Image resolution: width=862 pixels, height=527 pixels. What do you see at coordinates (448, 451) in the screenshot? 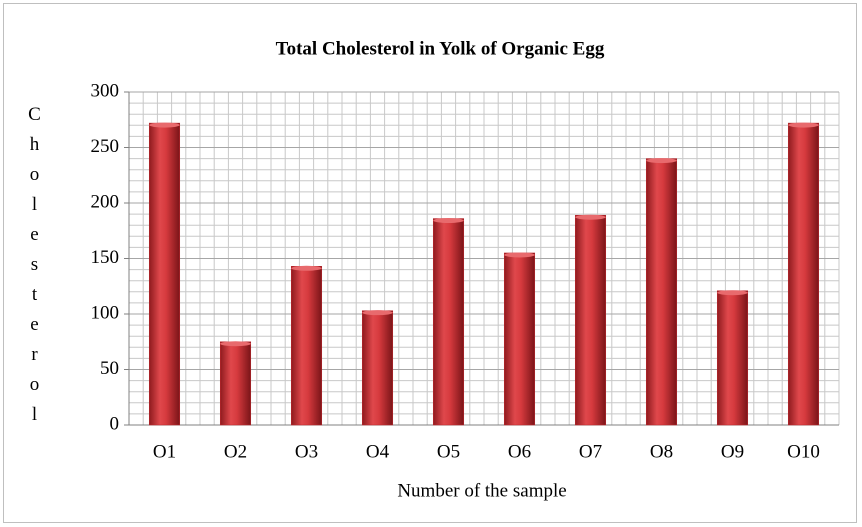
I see `x-tick-label: O5` at bounding box center [448, 451].